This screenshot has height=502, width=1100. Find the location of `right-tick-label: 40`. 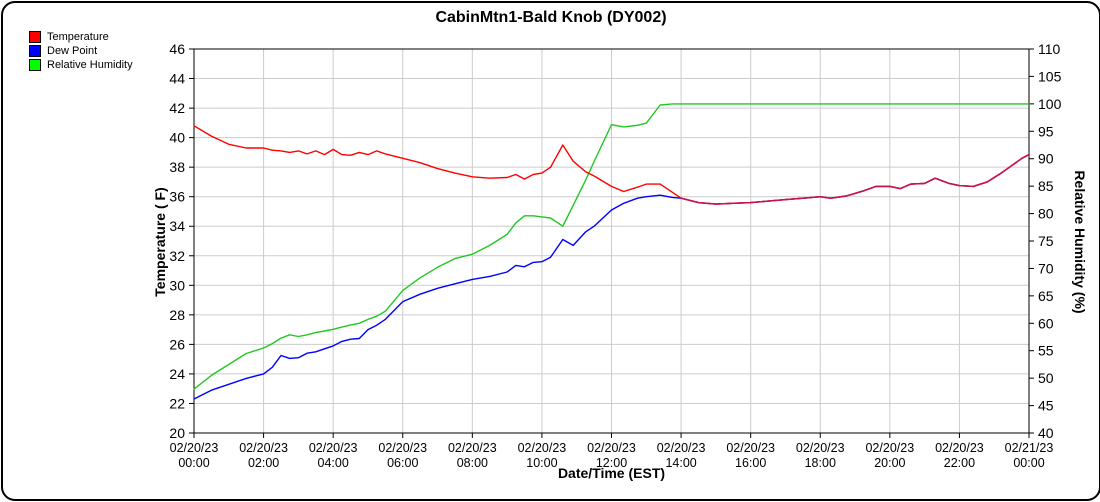

right-tick-label: 40 is located at coordinates (1046, 433).